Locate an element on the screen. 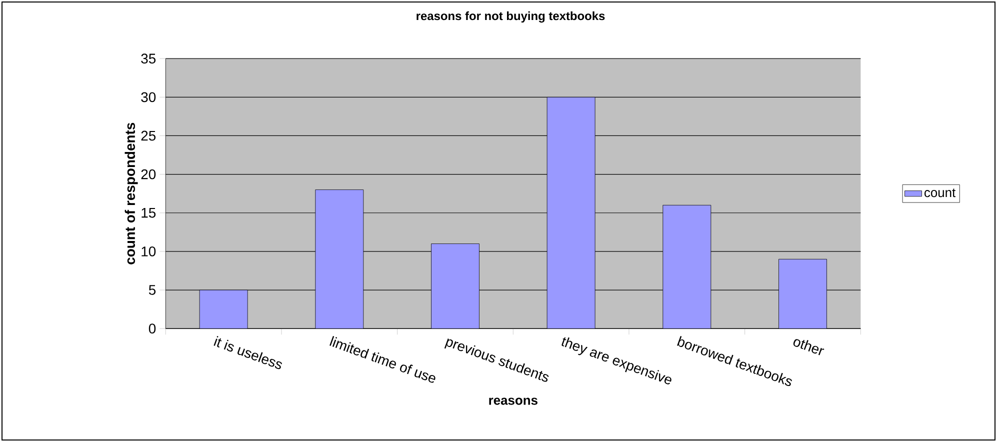 Image resolution: width=997 pixels, height=442 pixels. y-tick-label: 20 is located at coordinates (148, 174).